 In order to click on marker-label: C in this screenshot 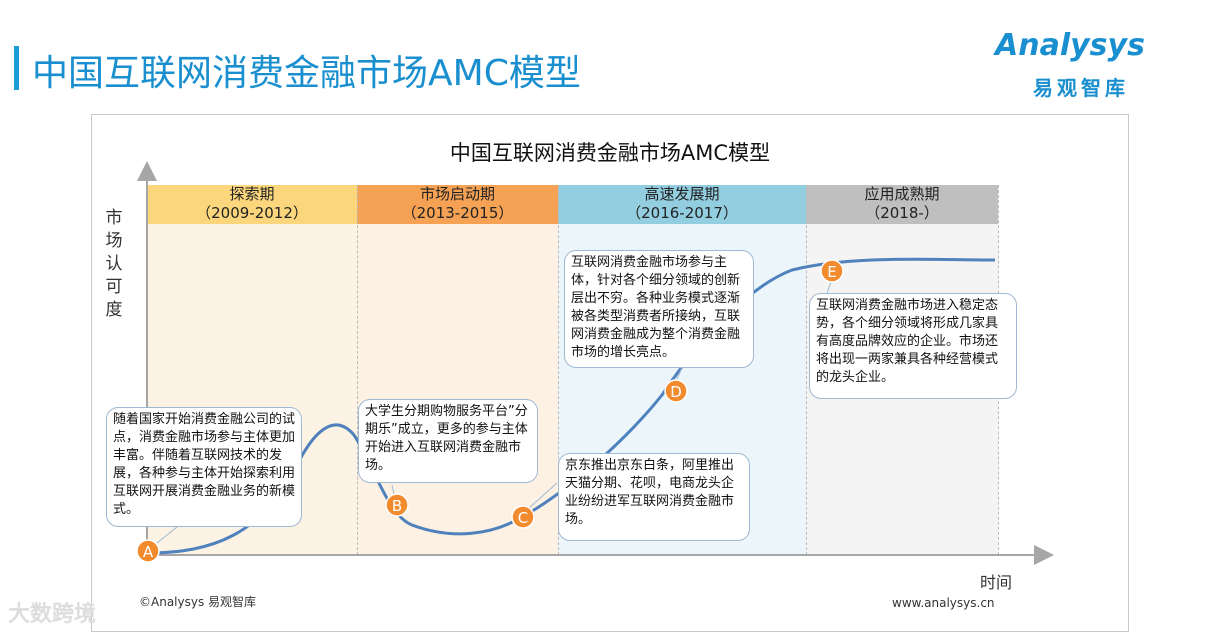, I will do `click(523, 518)`.